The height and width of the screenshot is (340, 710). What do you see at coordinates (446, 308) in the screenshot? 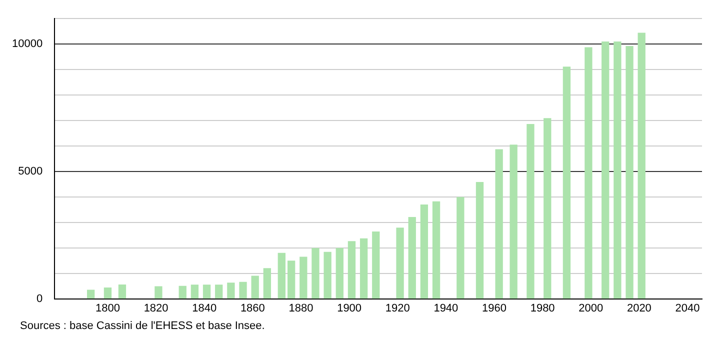
I see `x-tick-label: 1940` at bounding box center [446, 308].